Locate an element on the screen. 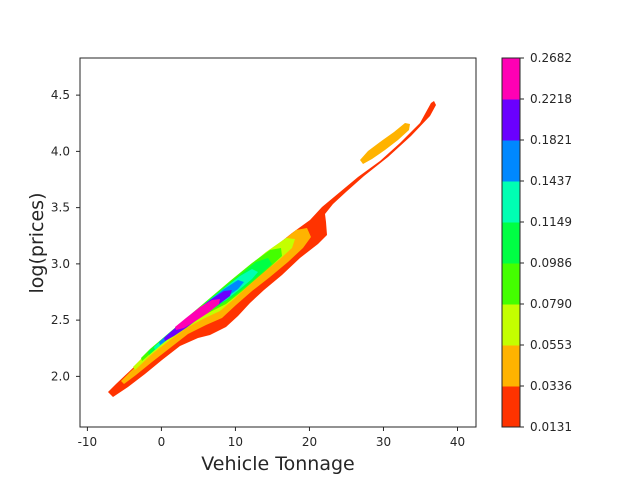 The width and height of the screenshot is (640, 480). colorbar-tick-label: 0.1821 is located at coordinates (551, 140).